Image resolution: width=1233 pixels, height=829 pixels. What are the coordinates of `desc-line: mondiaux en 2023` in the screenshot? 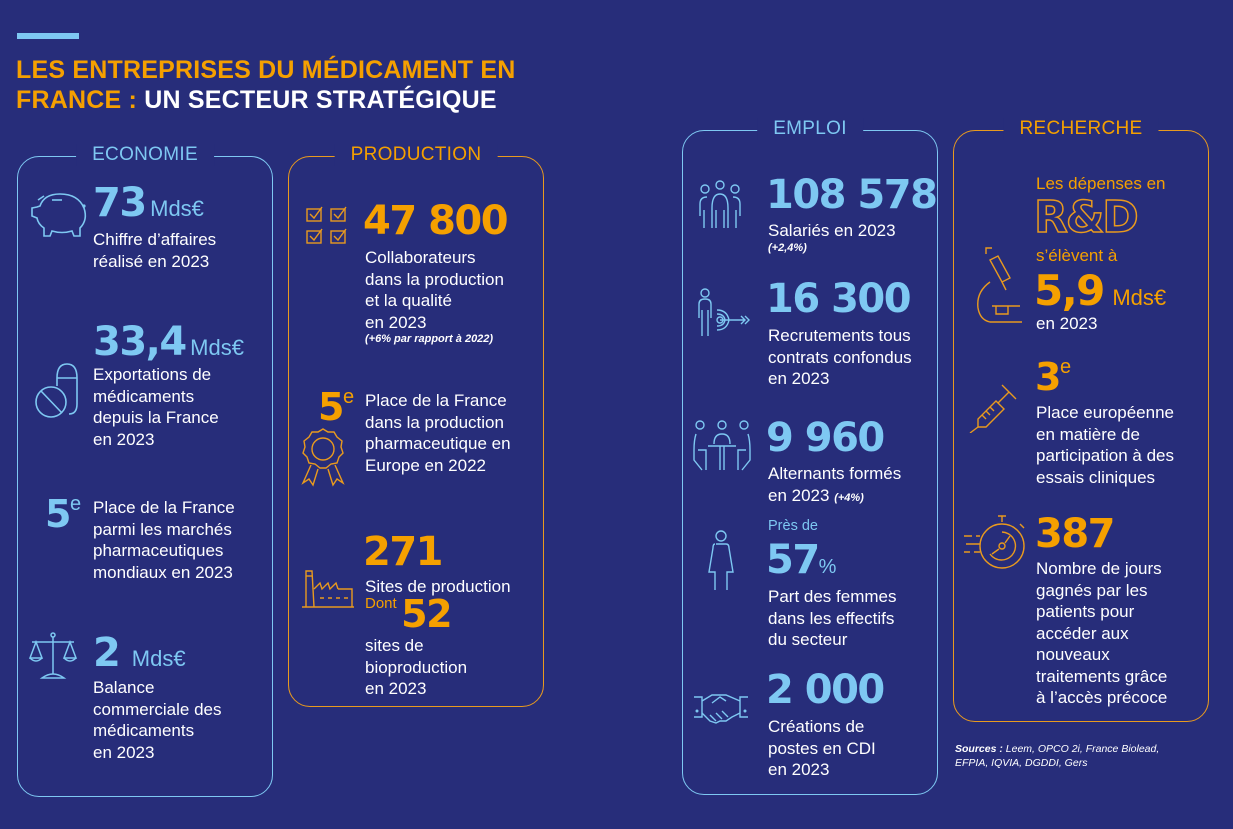 It's located at (163, 572).